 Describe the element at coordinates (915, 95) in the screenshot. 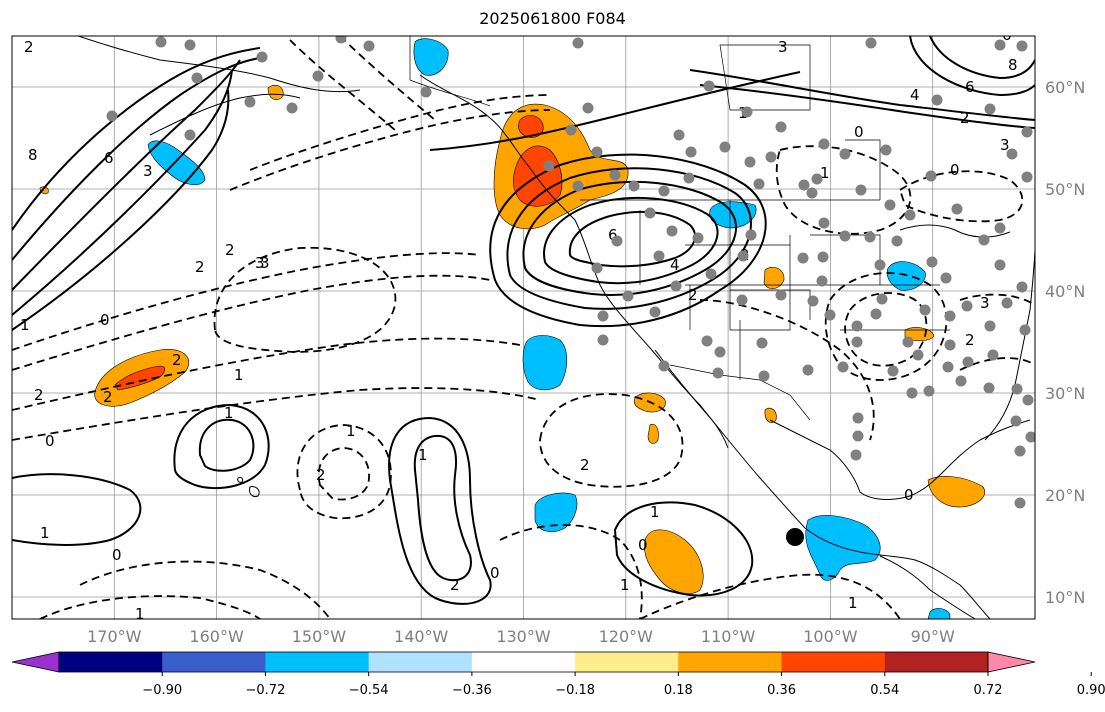

I see `contour-label: 4` at that location.